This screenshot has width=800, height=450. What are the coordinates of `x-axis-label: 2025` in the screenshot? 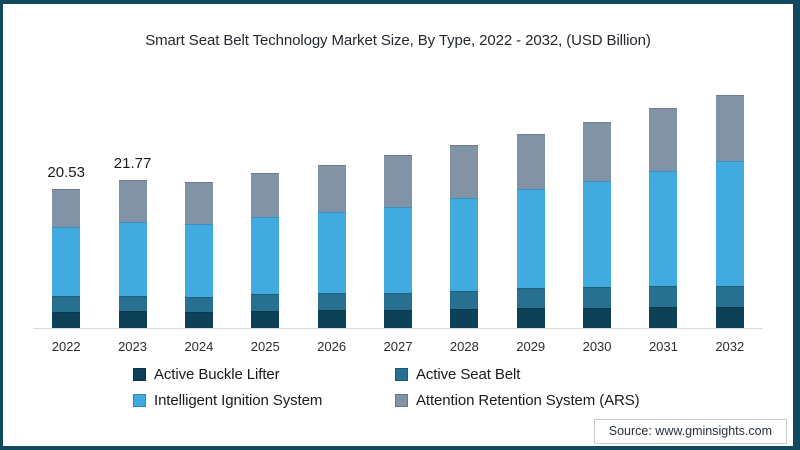 It's located at (265, 346).